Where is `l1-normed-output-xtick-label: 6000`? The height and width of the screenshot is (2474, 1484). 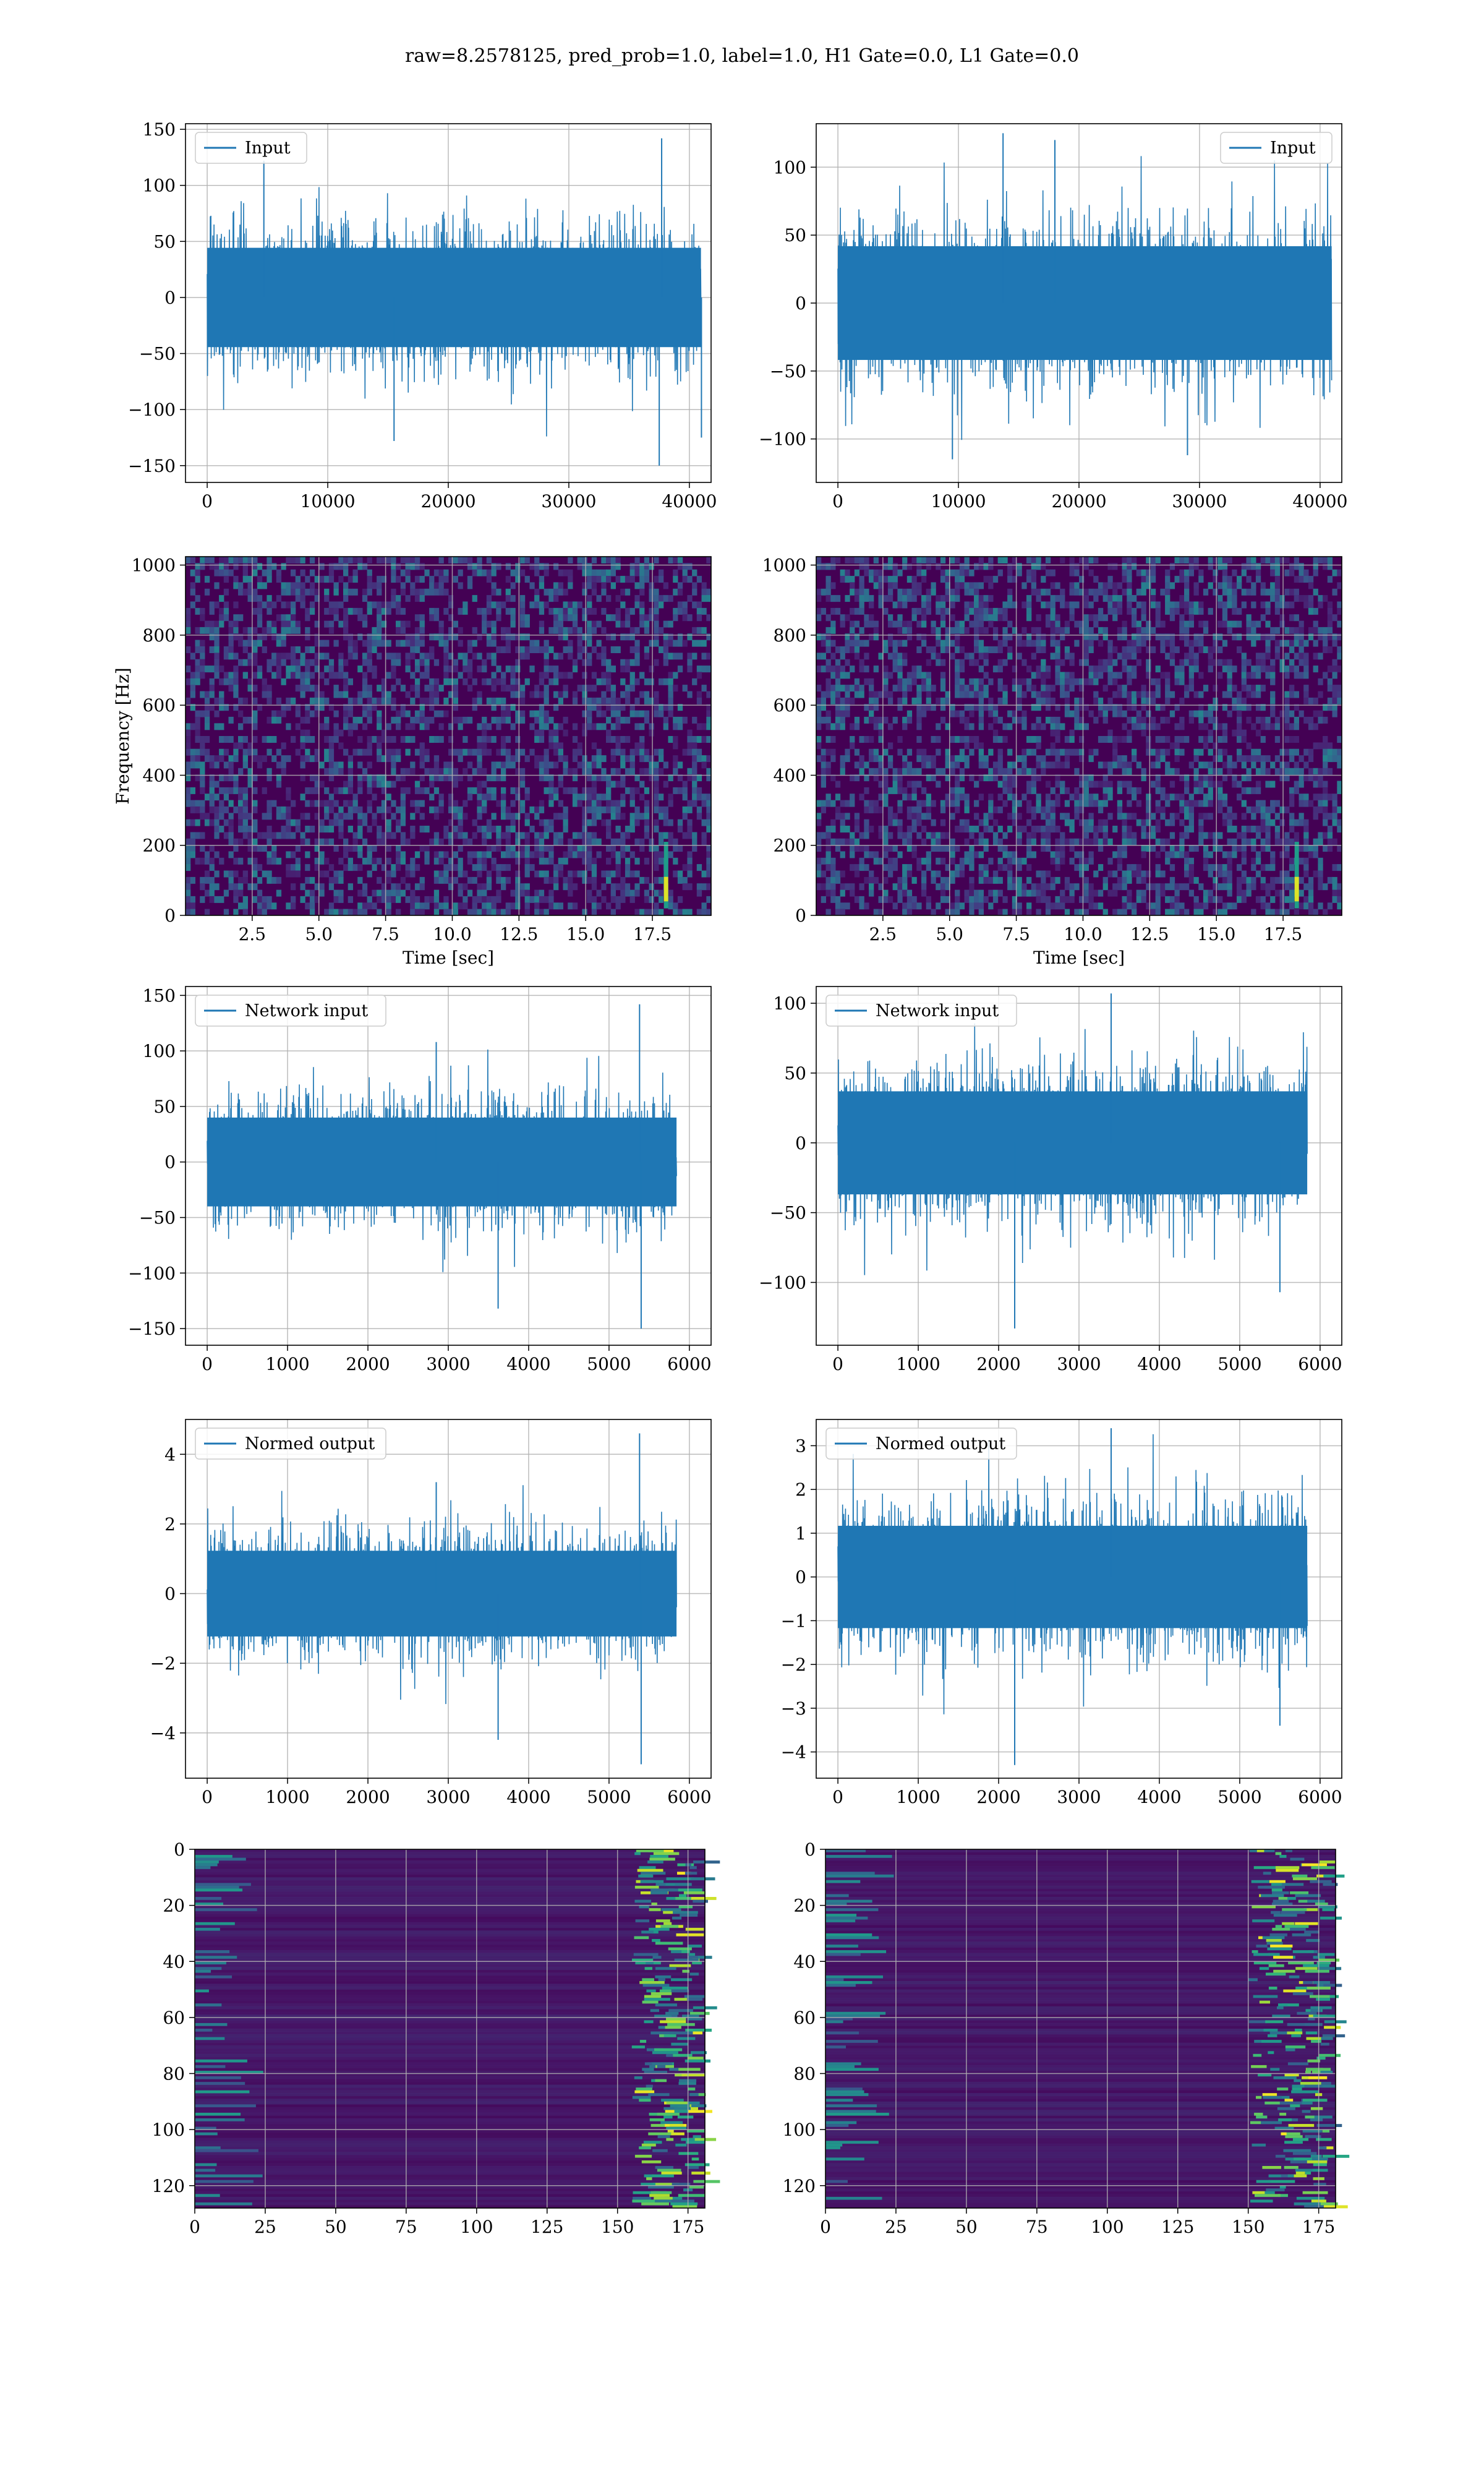 l1-normed-output-xtick-label: 6000 is located at coordinates (1320, 1797).